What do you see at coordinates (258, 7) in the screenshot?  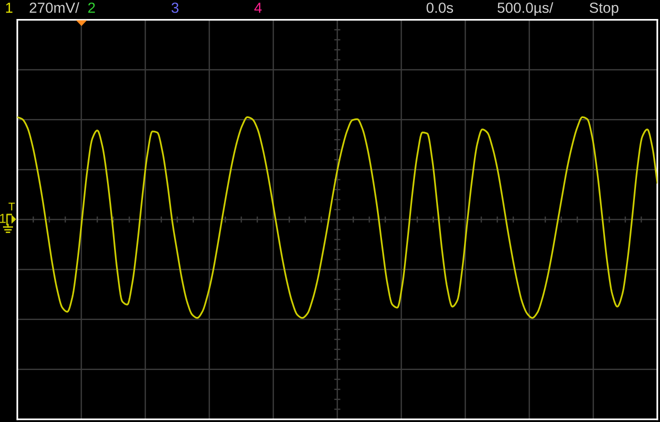 I see `text: 4` at bounding box center [258, 7].